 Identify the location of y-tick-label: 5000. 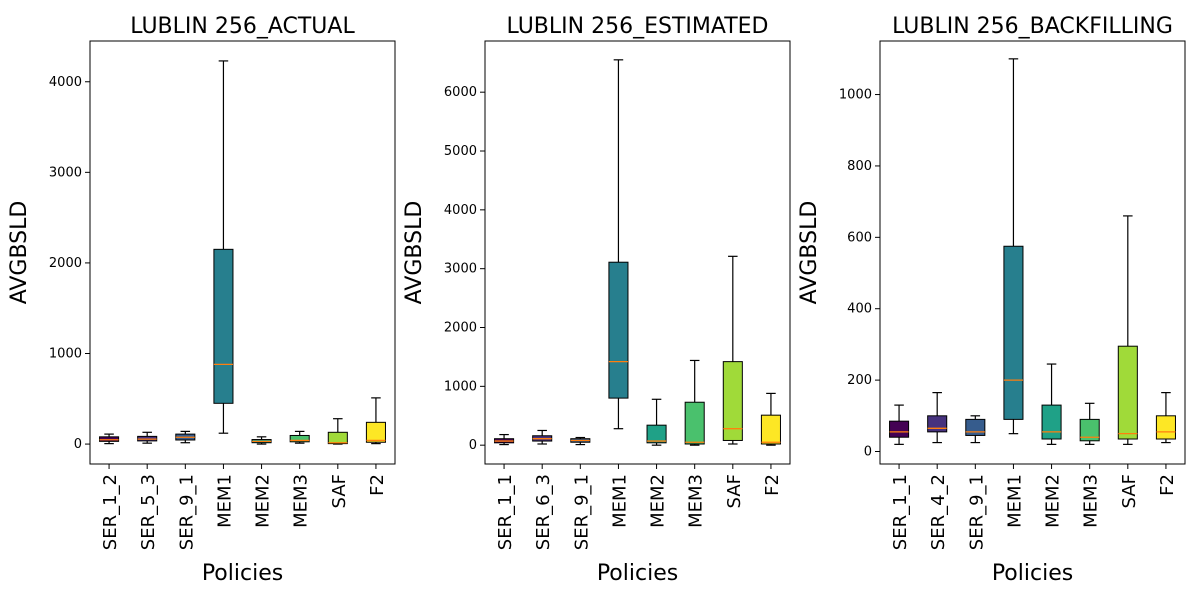
(460, 151).